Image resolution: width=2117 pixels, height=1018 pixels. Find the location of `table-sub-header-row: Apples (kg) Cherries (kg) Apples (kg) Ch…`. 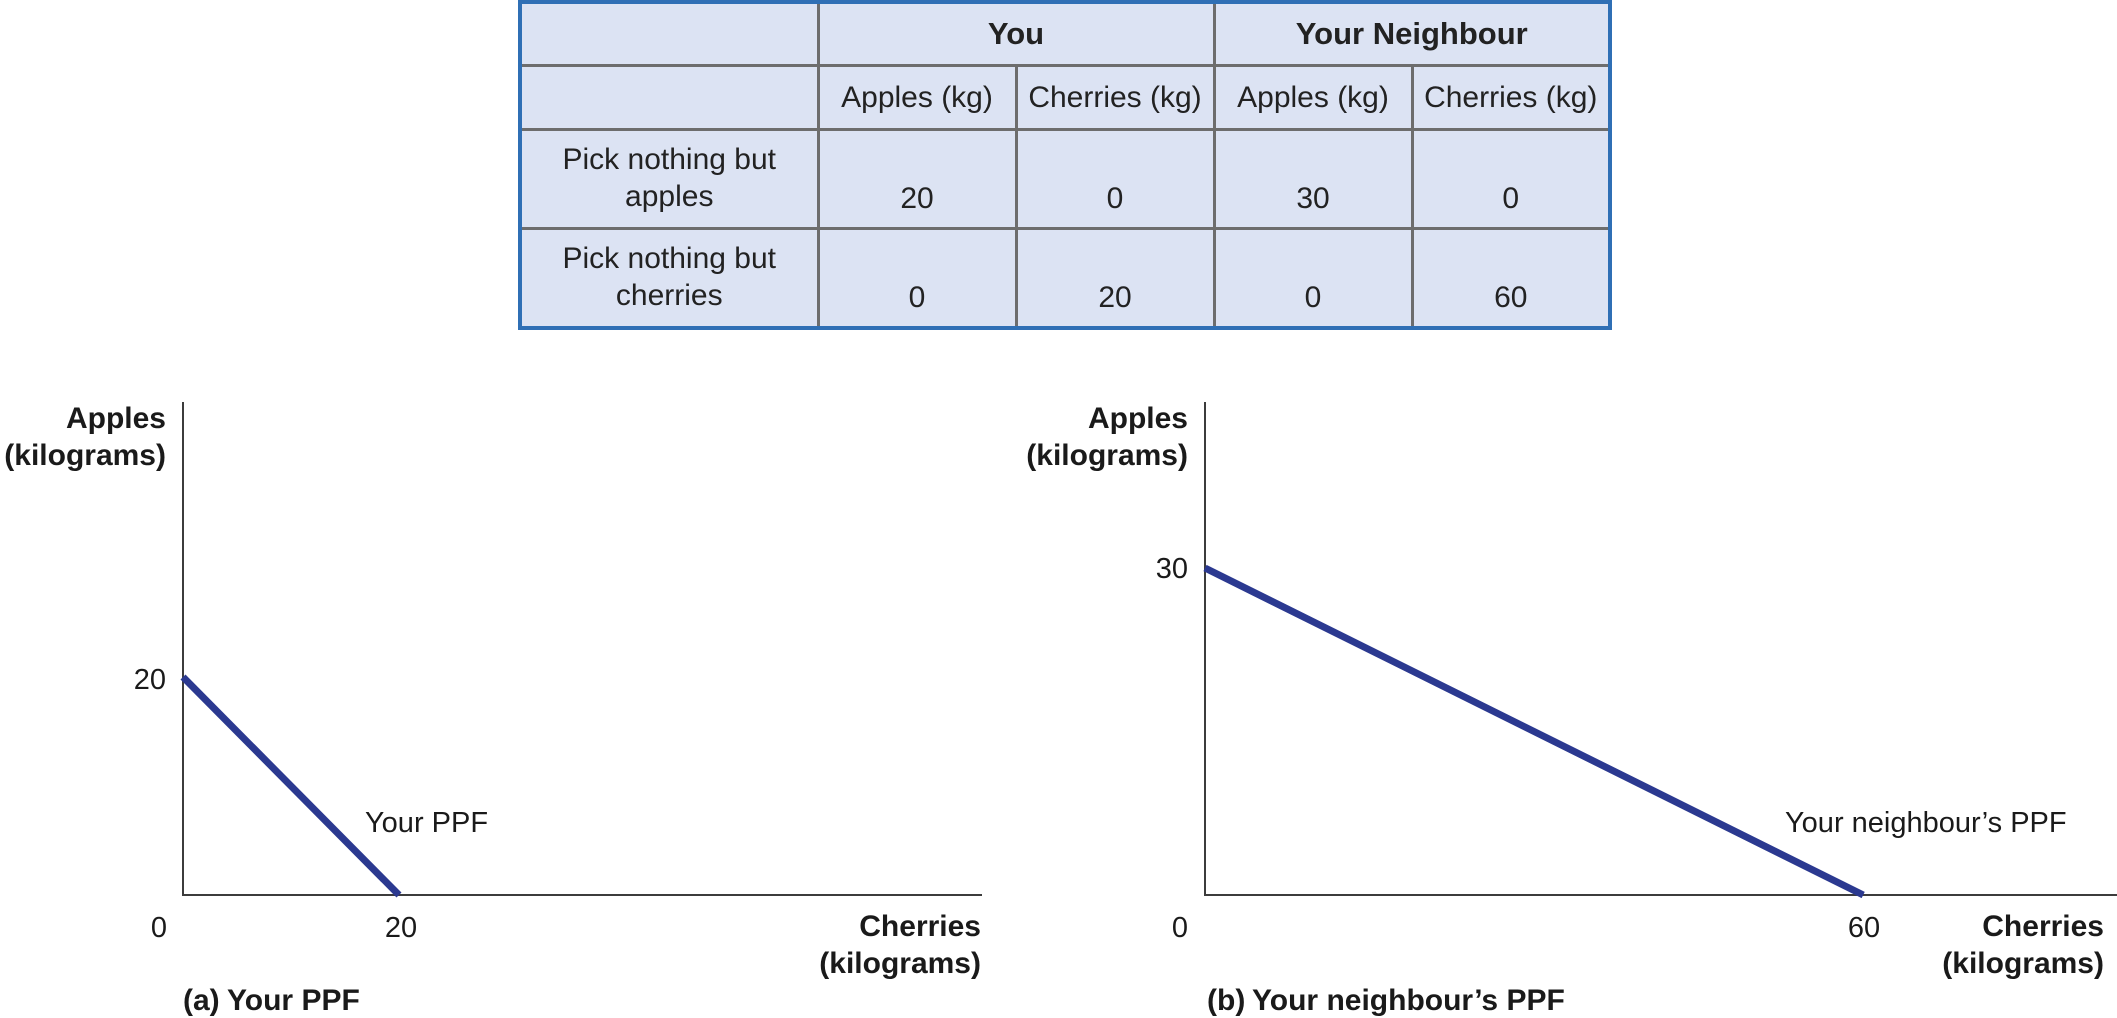

table-sub-header-row: Apples (kg) Cherries (kg) Apples (kg) Ch… is located at coordinates (1065, 97).